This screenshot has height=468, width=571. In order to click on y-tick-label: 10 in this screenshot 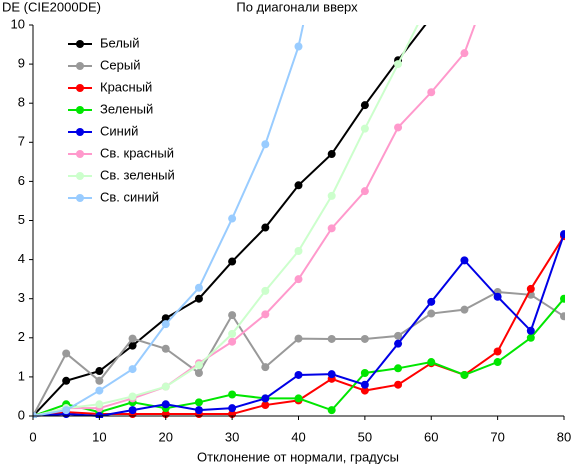, I will do `click(18, 23)`.